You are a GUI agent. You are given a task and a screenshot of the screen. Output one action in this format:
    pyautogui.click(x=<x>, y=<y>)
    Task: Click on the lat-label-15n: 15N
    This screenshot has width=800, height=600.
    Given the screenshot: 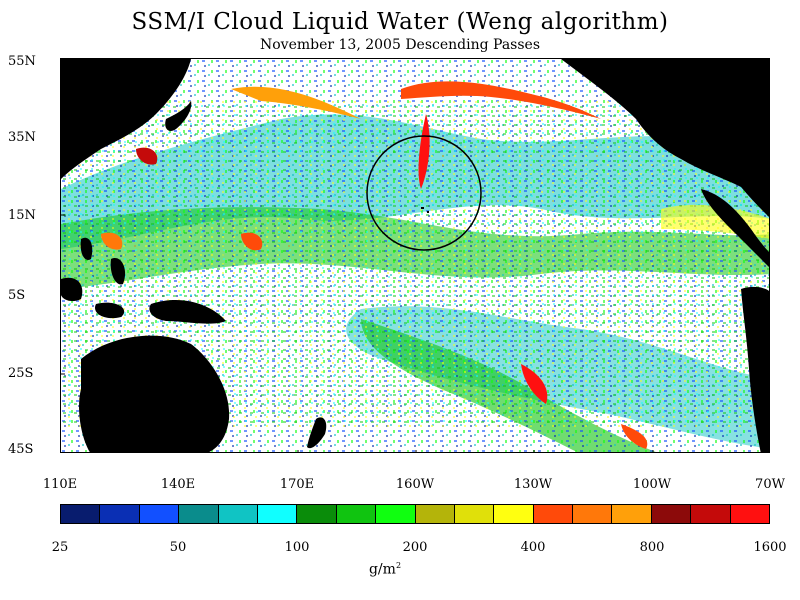 What is the action you would take?
    pyautogui.click(x=22, y=215)
    